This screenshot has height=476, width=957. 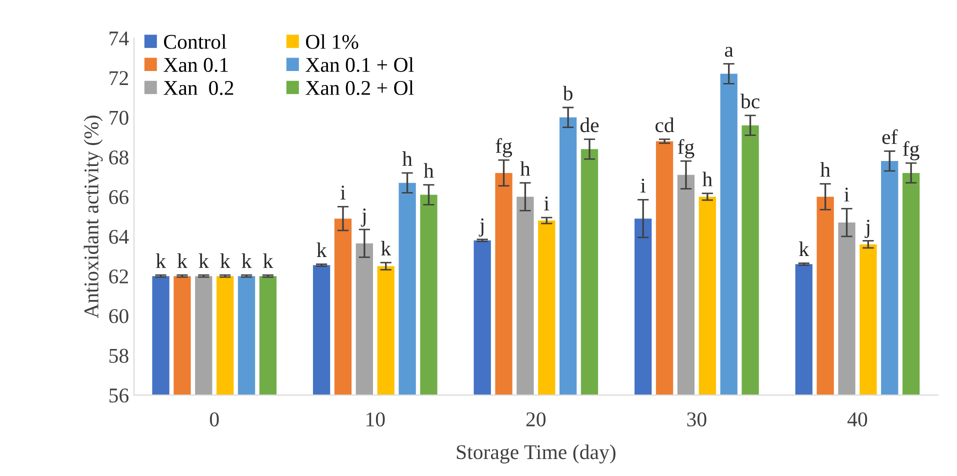 I want to click on legend-label: Xan 0.1, so click(x=196, y=65).